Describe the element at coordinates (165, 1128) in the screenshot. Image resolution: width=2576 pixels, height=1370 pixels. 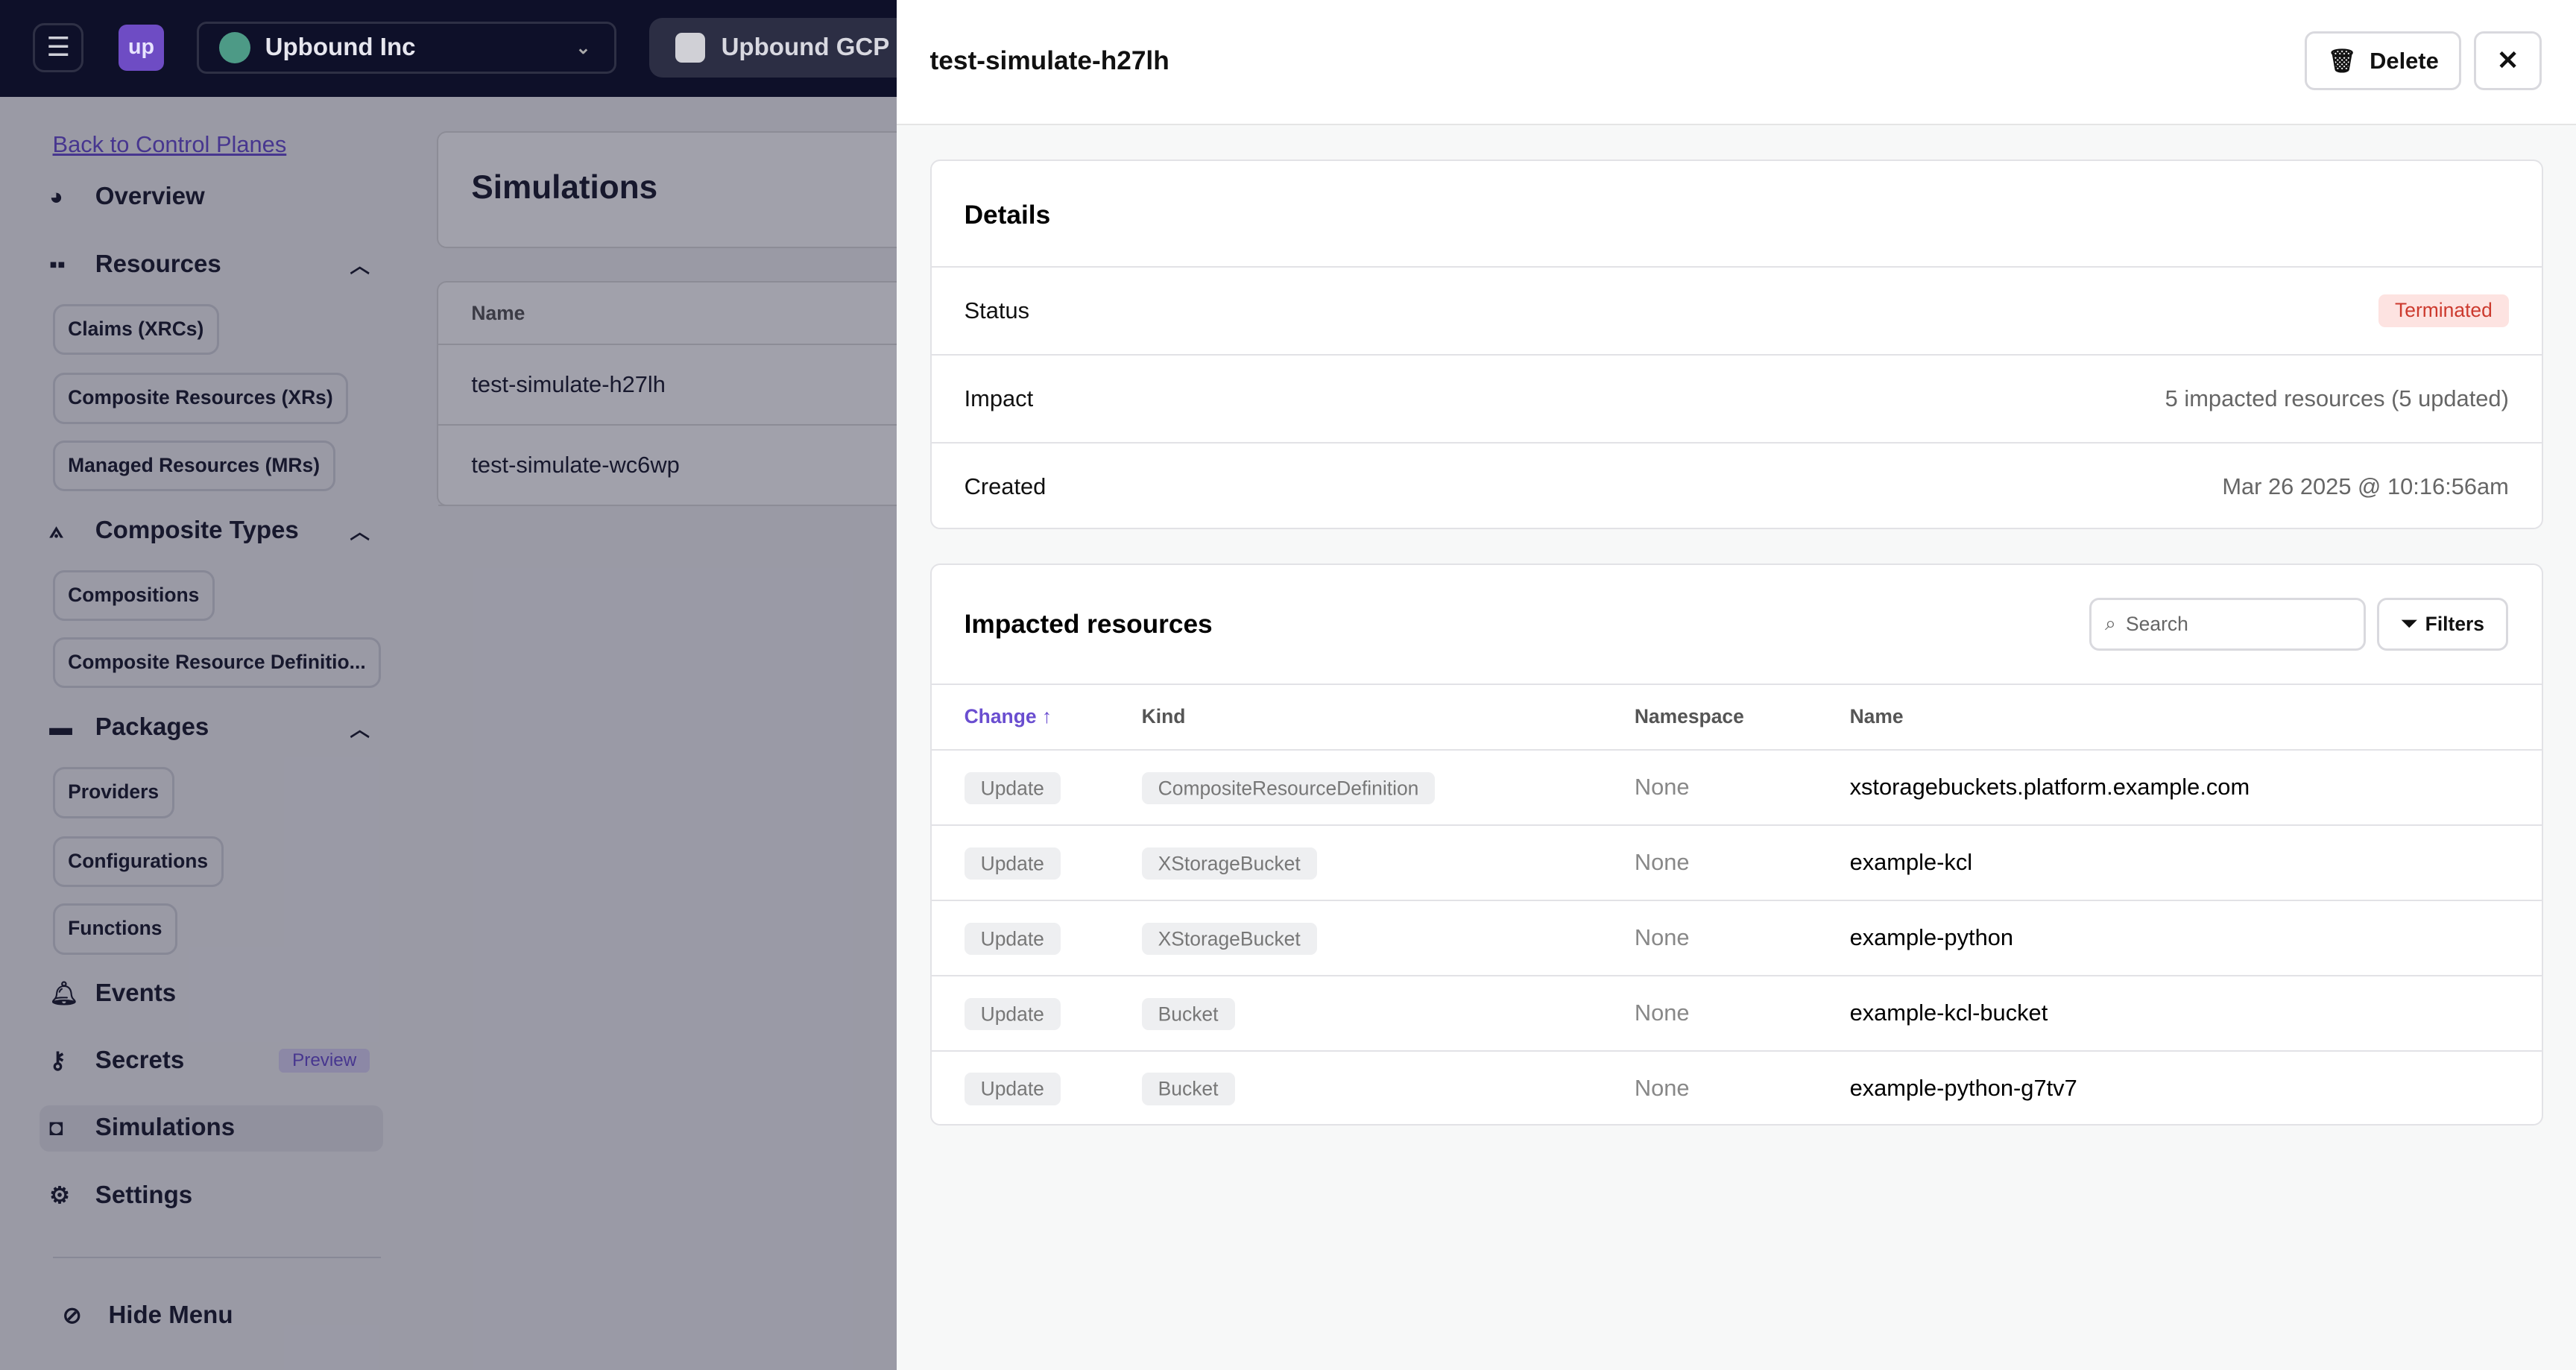
I see `label: Simulations` at that location.